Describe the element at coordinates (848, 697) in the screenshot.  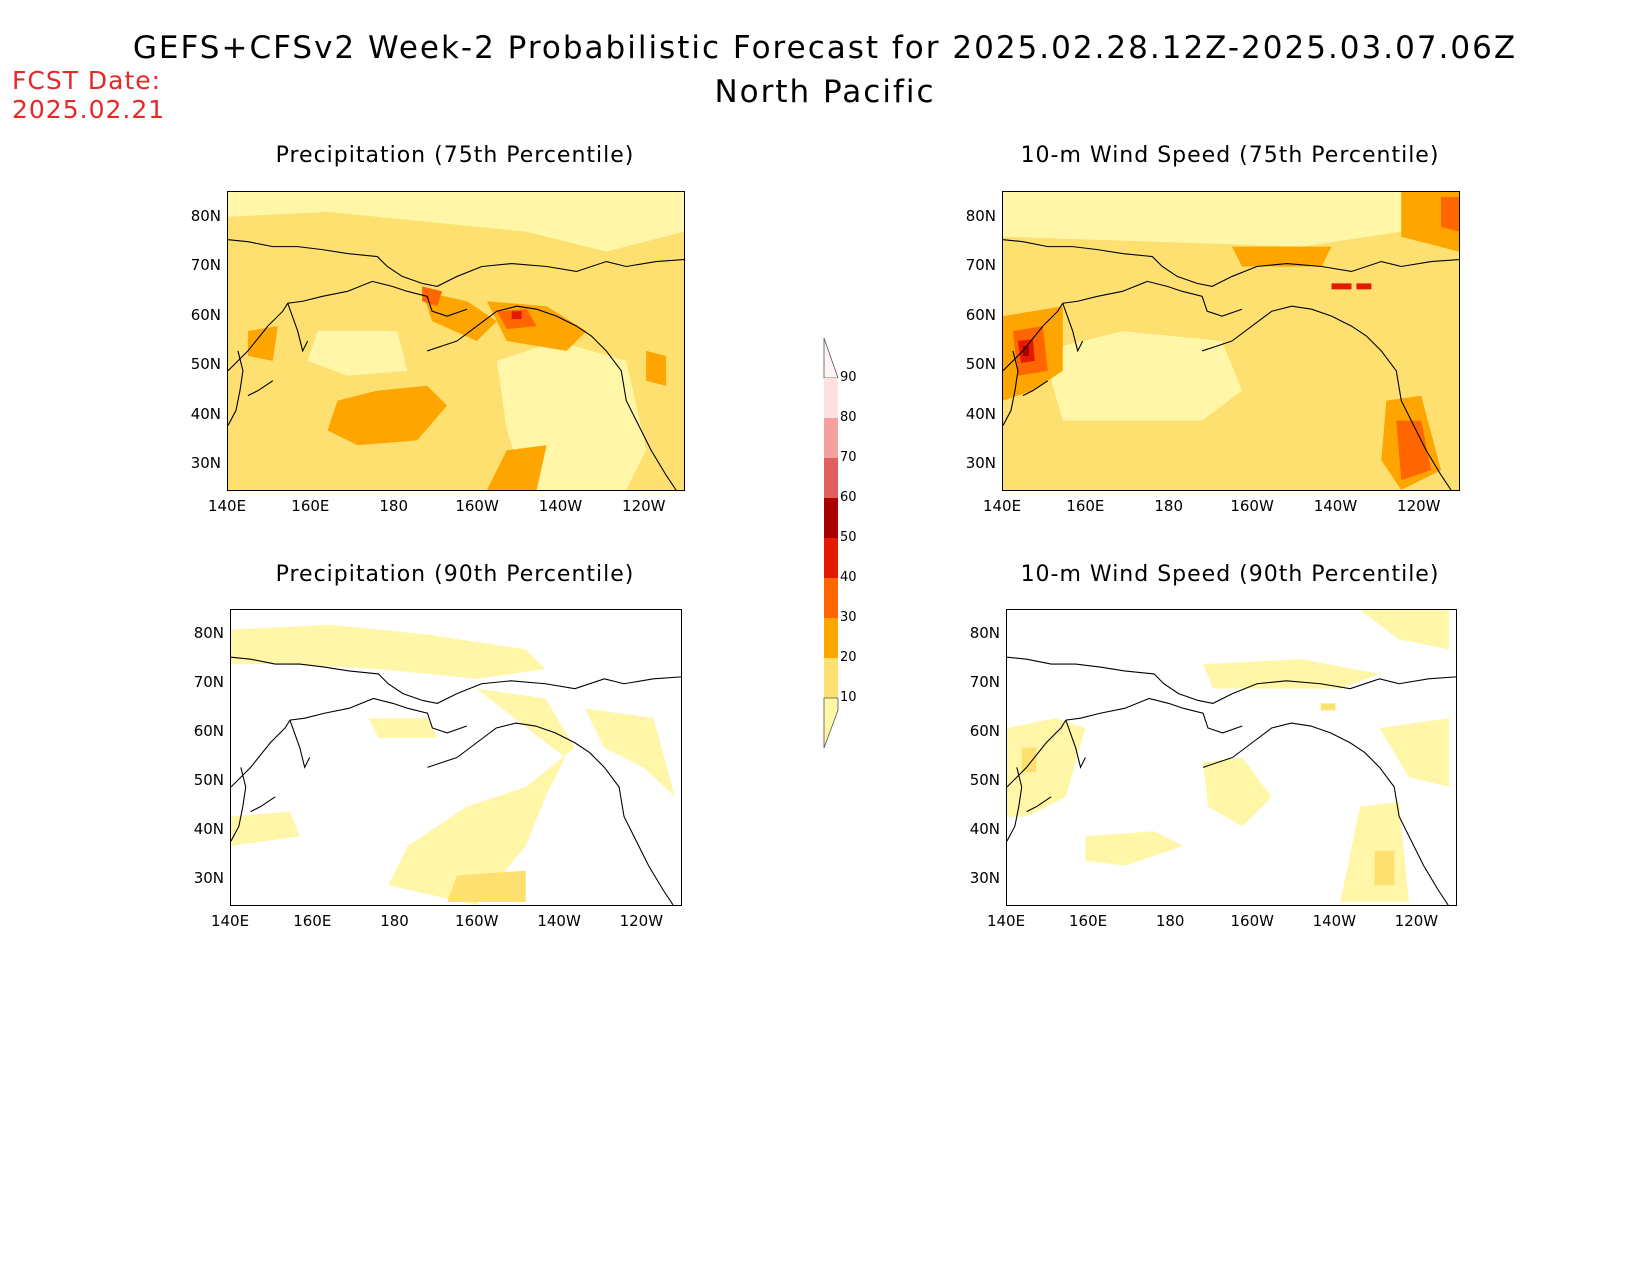
I see `colorbar-level-label: 10` at that location.